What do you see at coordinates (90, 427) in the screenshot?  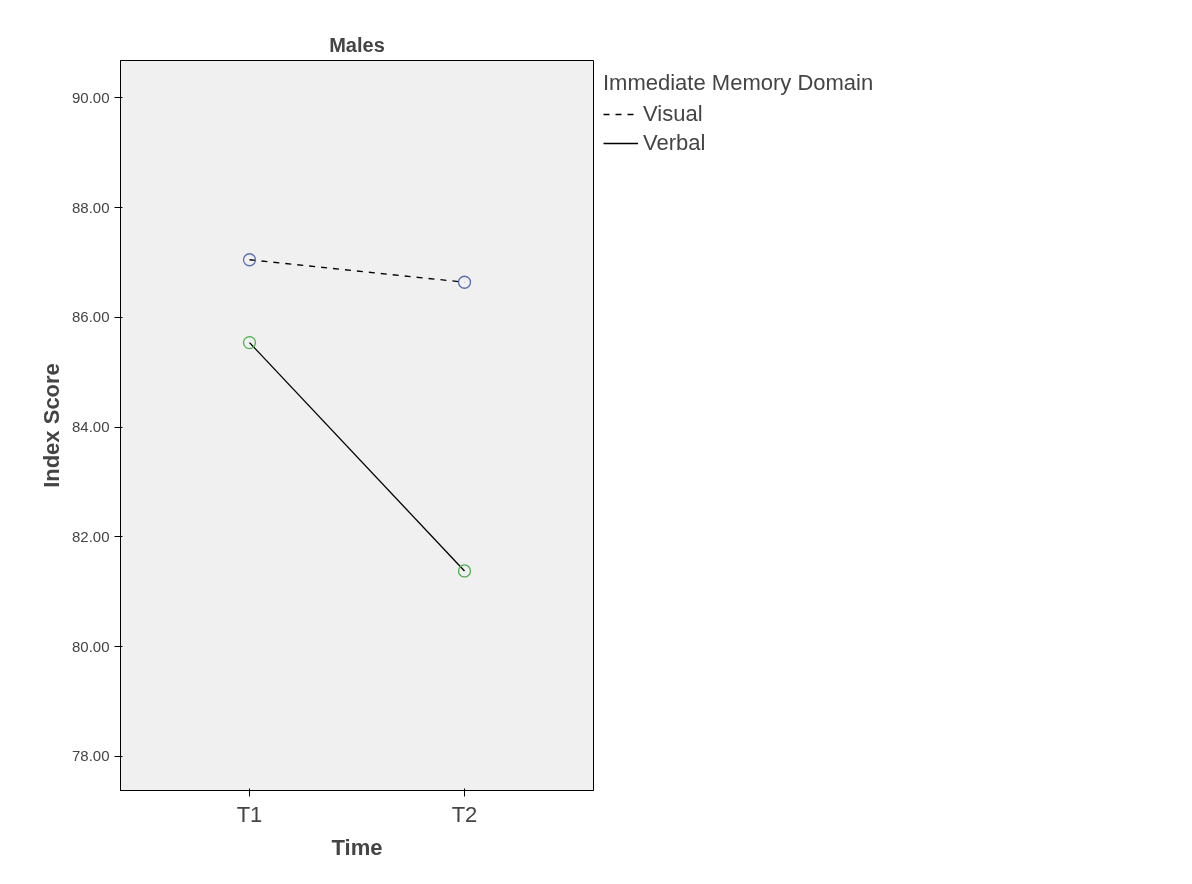 I see `y-tick-label: 84.00` at bounding box center [90, 427].